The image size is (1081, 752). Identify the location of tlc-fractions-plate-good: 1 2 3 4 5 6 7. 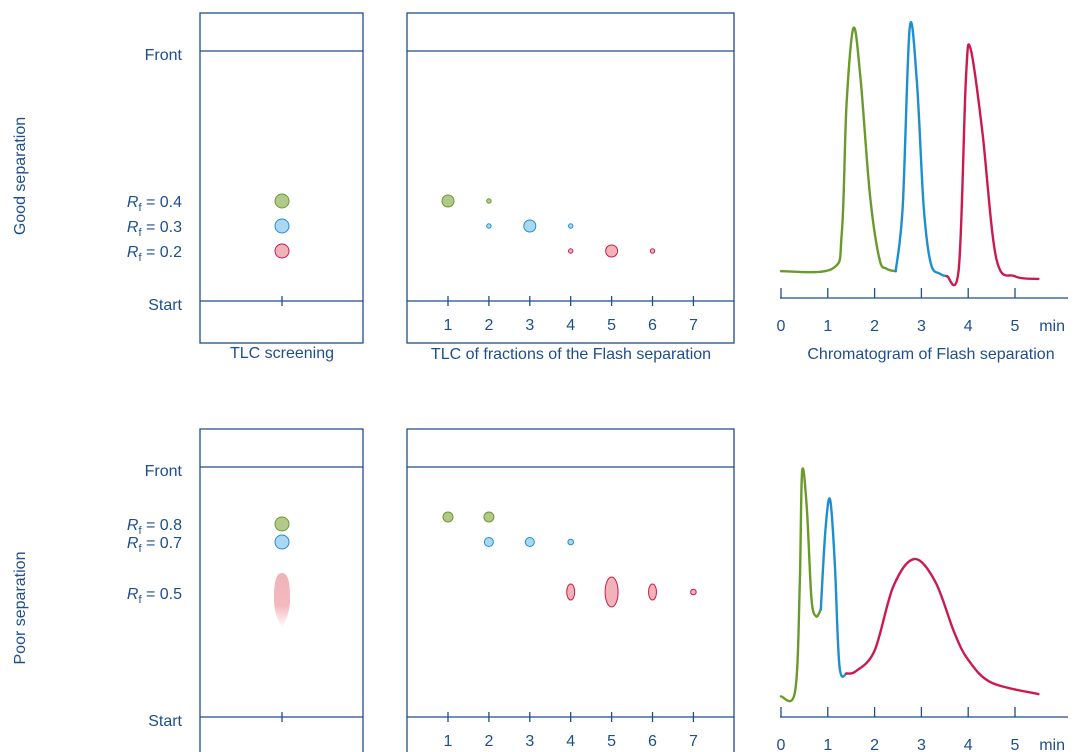
(570, 178).